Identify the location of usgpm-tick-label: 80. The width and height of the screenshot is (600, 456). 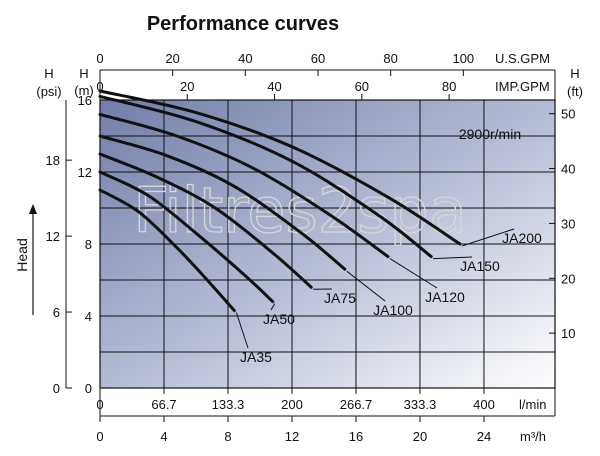
(390, 58).